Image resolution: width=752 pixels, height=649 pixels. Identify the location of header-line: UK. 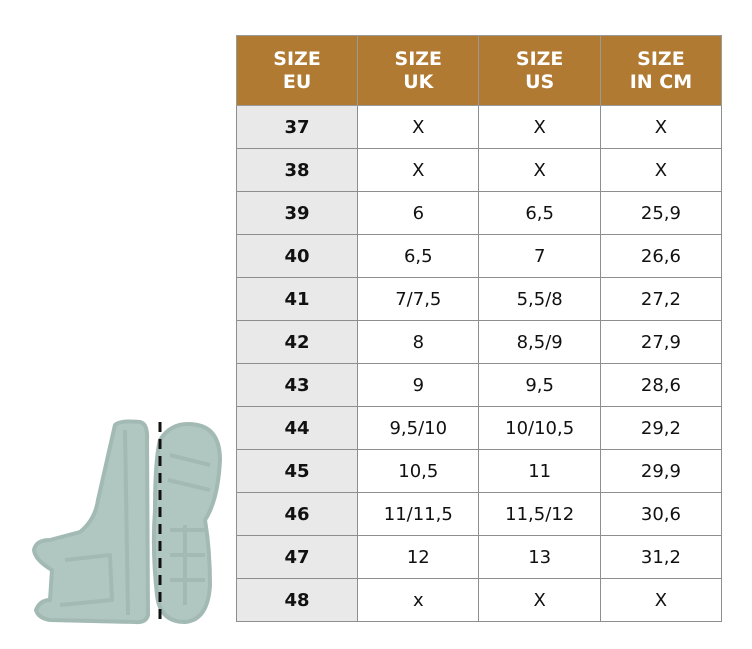
(418, 81).